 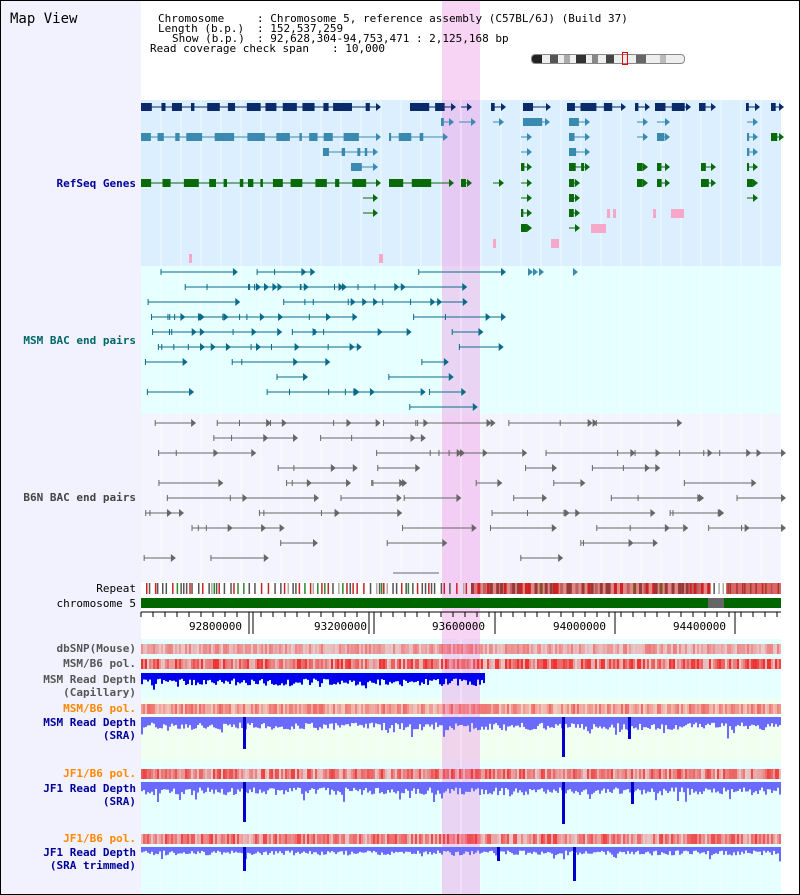 What do you see at coordinates (608, 59) in the screenshot?
I see `chromosome-ideogram` at bounding box center [608, 59].